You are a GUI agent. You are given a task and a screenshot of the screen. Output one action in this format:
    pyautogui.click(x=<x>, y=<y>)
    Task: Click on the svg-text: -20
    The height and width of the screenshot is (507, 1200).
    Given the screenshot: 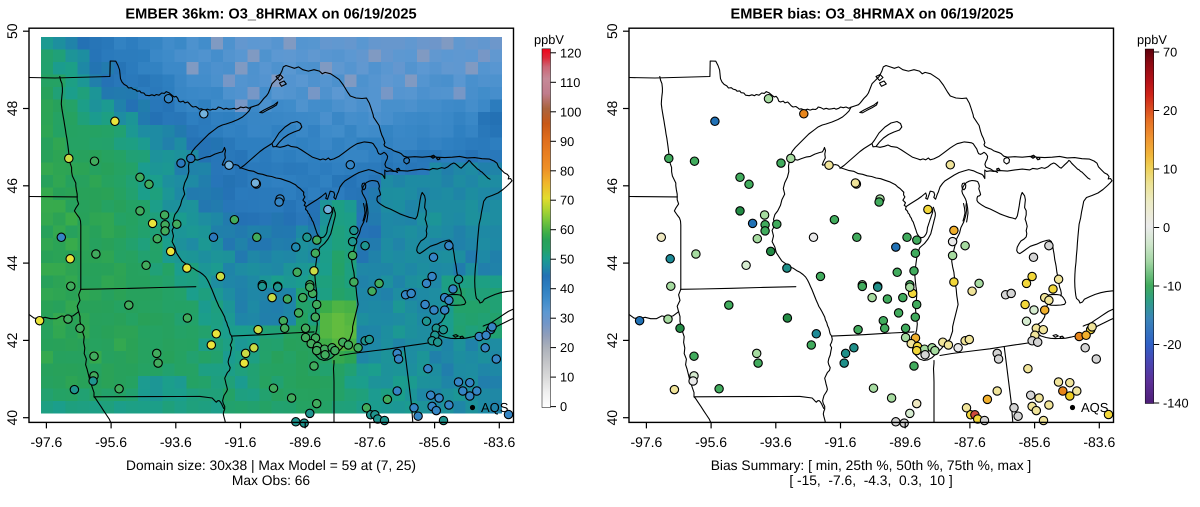 What is the action you would take?
    pyautogui.click(x=1172, y=344)
    